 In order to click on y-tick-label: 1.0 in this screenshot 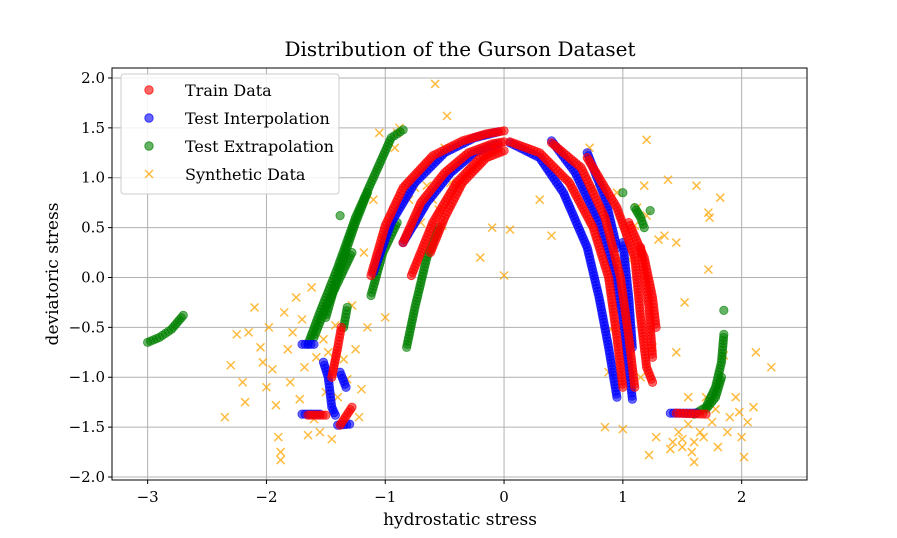, I will do `click(93, 178)`.